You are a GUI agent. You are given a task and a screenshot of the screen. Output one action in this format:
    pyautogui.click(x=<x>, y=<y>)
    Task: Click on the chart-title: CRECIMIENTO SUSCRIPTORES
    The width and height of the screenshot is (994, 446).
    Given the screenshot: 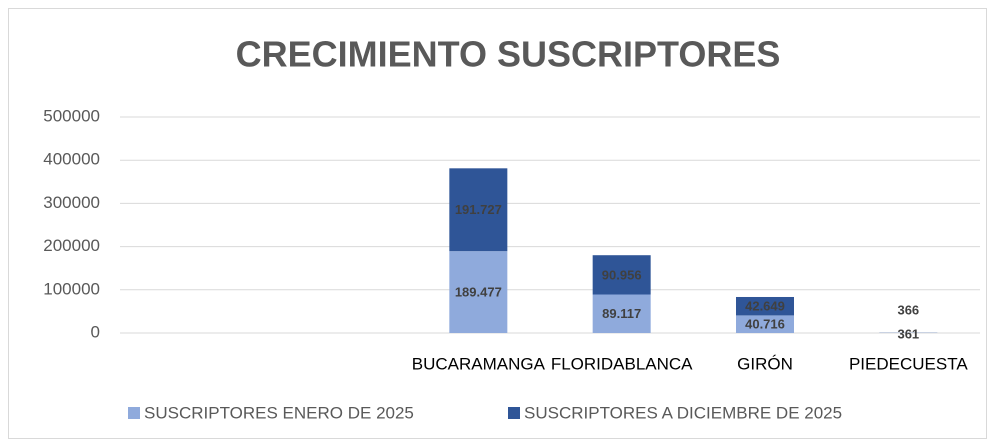 What is the action you would take?
    pyautogui.click(x=508, y=54)
    